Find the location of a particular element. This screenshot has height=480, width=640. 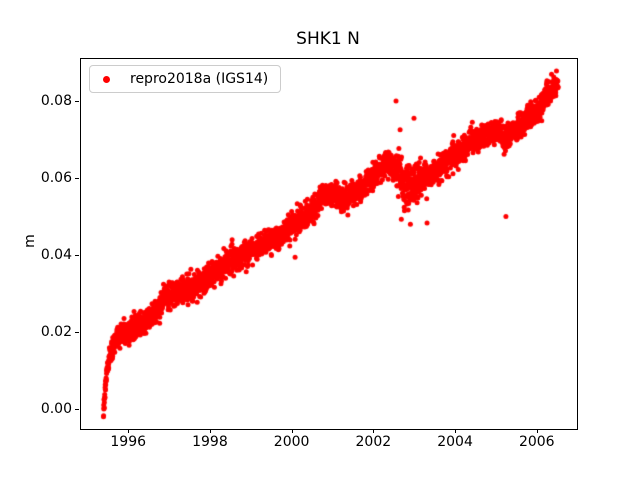

legend: repro2018a (IGS14) is located at coordinates (185, 79).